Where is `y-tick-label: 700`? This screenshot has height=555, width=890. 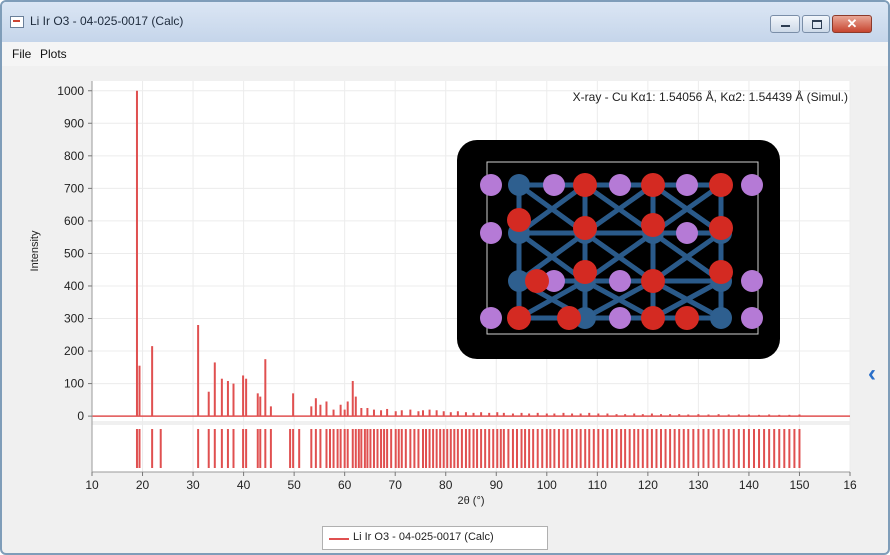 y-tick-label: 700 is located at coordinates (74, 188).